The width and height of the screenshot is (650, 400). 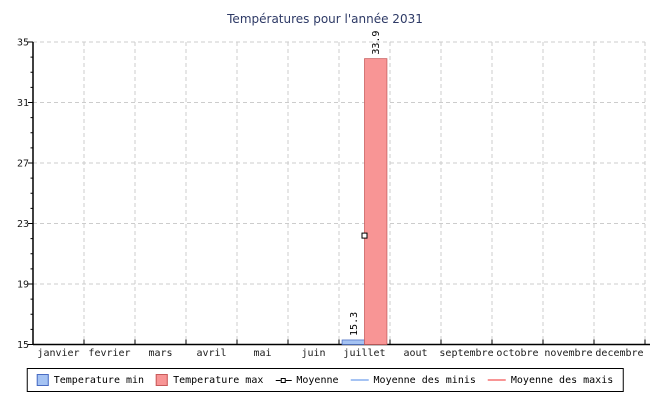 What do you see at coordinates (496, 380) in the screenshot?
I see `moyenne-des-maxis-line-icon` at bounding box center [496, 380].